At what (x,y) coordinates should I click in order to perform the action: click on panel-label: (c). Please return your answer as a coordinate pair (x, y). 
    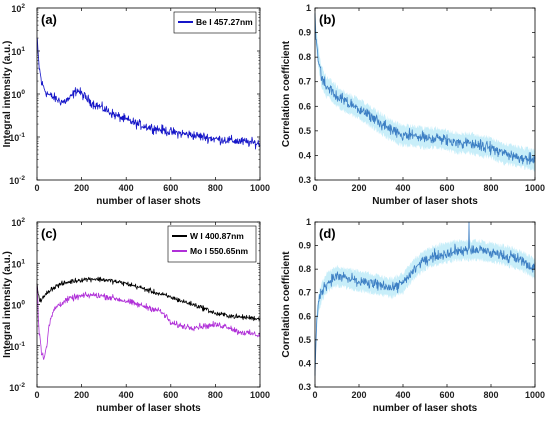
    Looking at the image, I should click on (49, 233).